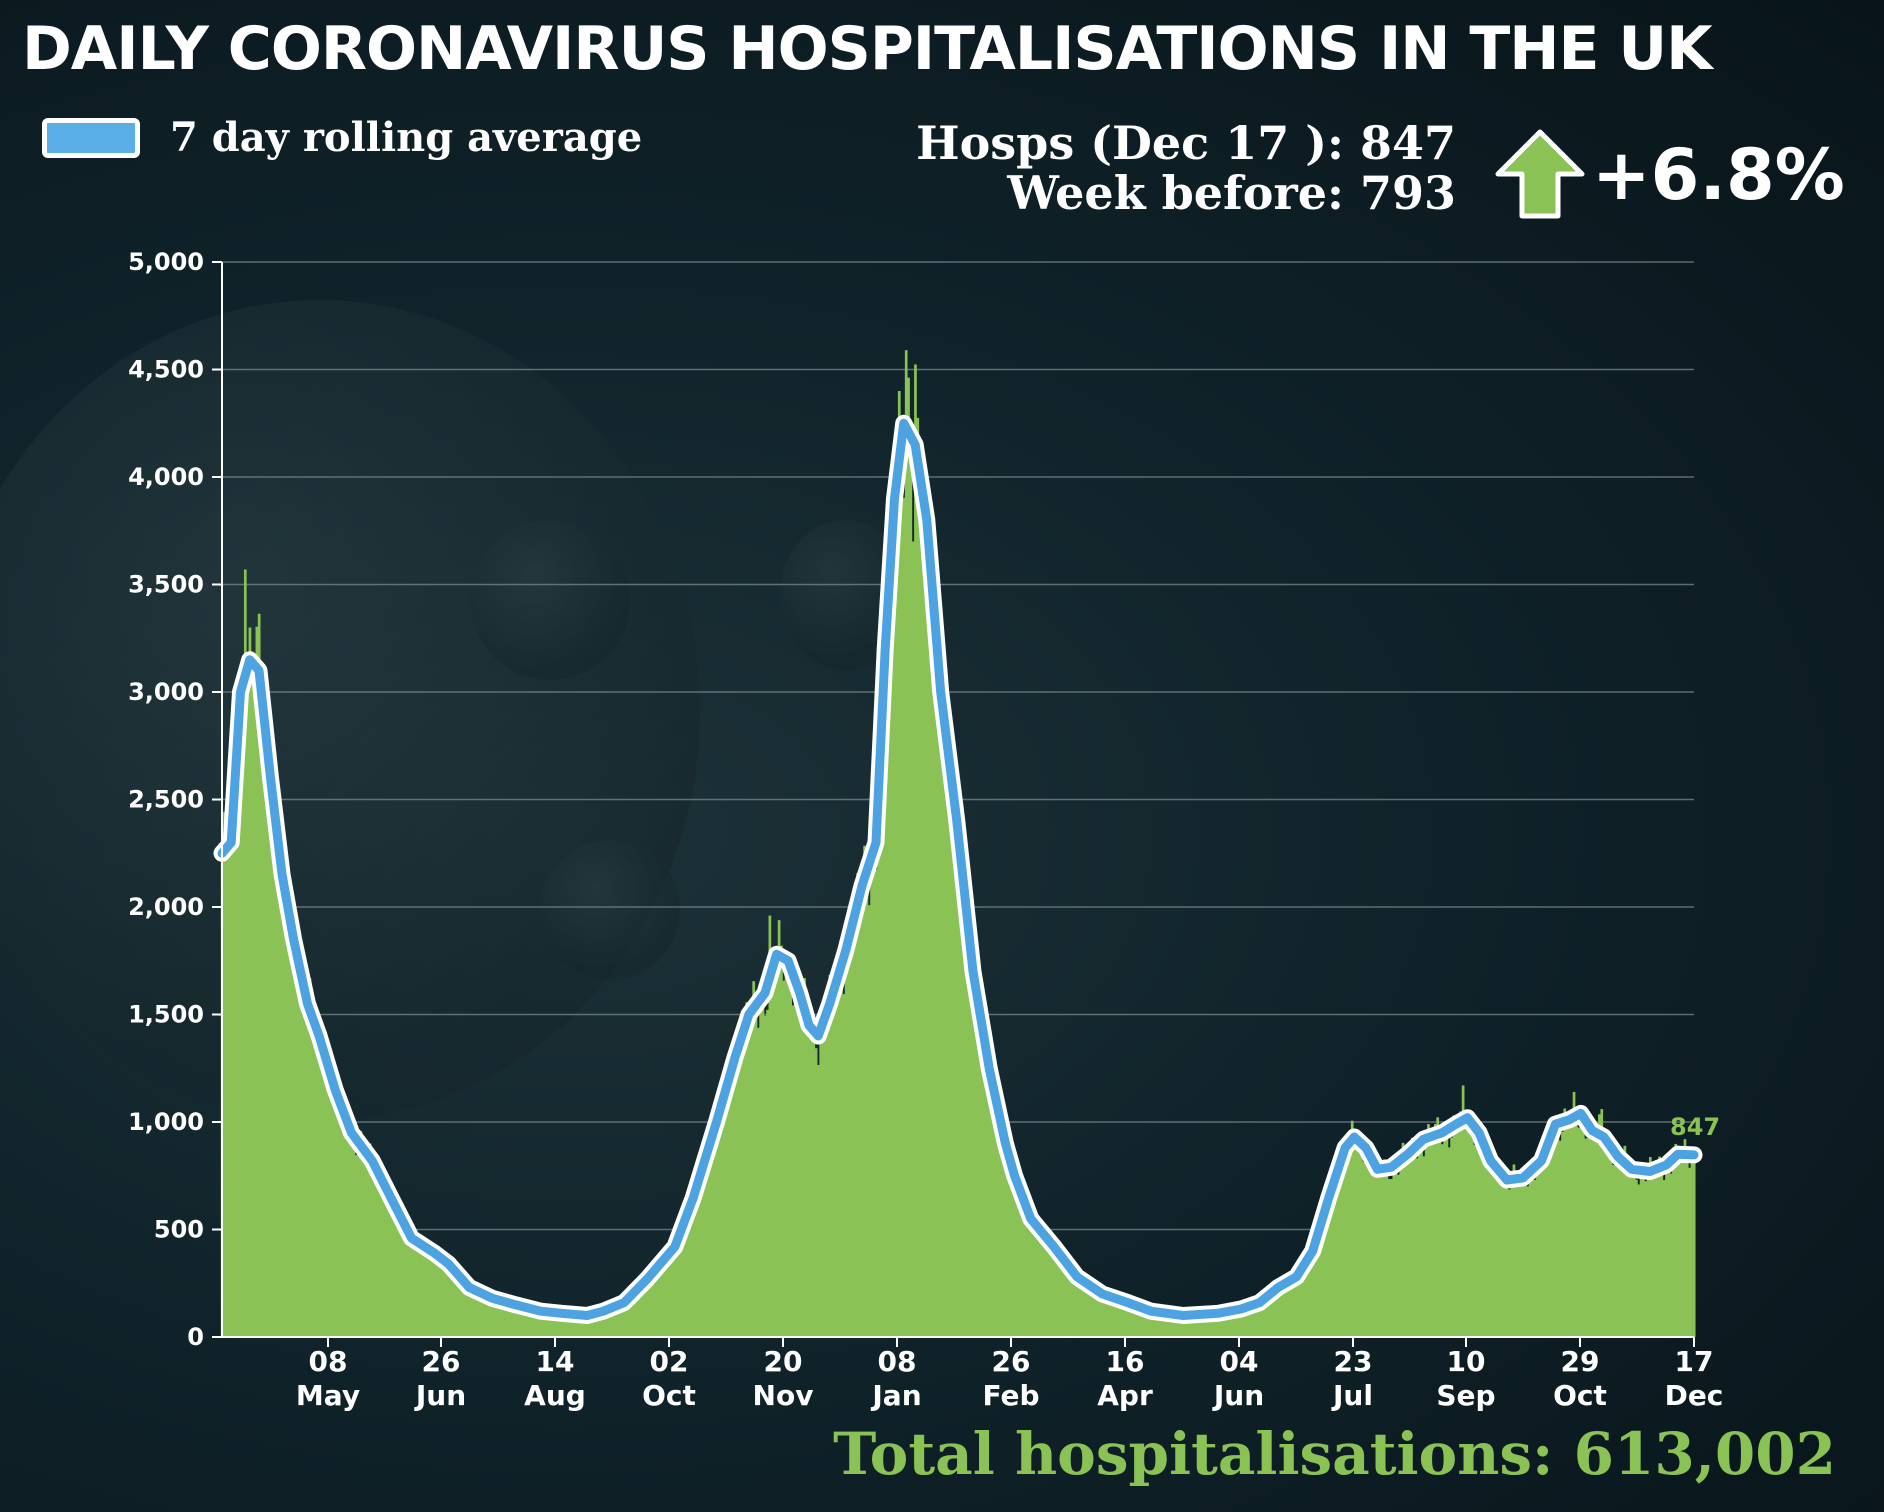  Describe the element at coordinates (550, 600) in the screenshot. I see `background-virus-spike` at that location.